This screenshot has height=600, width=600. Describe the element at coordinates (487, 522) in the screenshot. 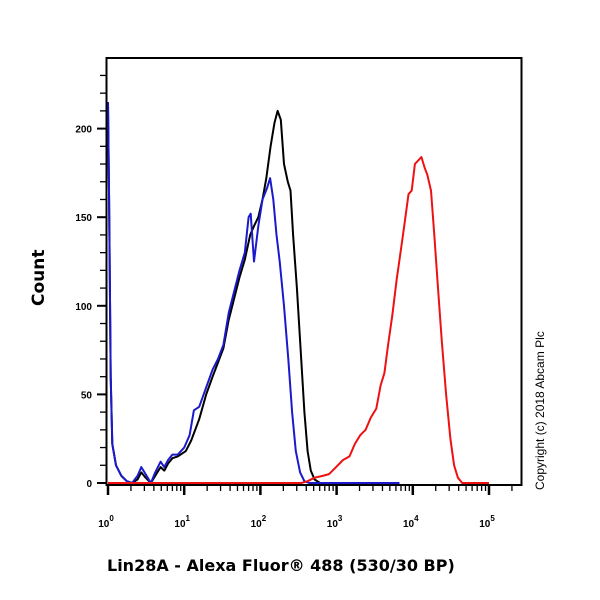

I see `x-tick-label: 10⁵` at that location.